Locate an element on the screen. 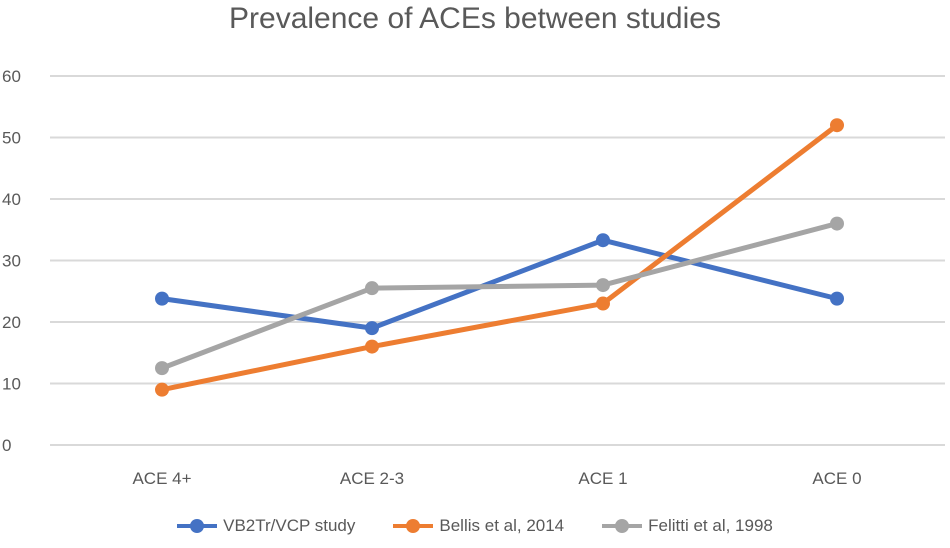 The width and height of the screenshot is (950, 548). y-tick-label: 0 is located at coordinates (6, 445).